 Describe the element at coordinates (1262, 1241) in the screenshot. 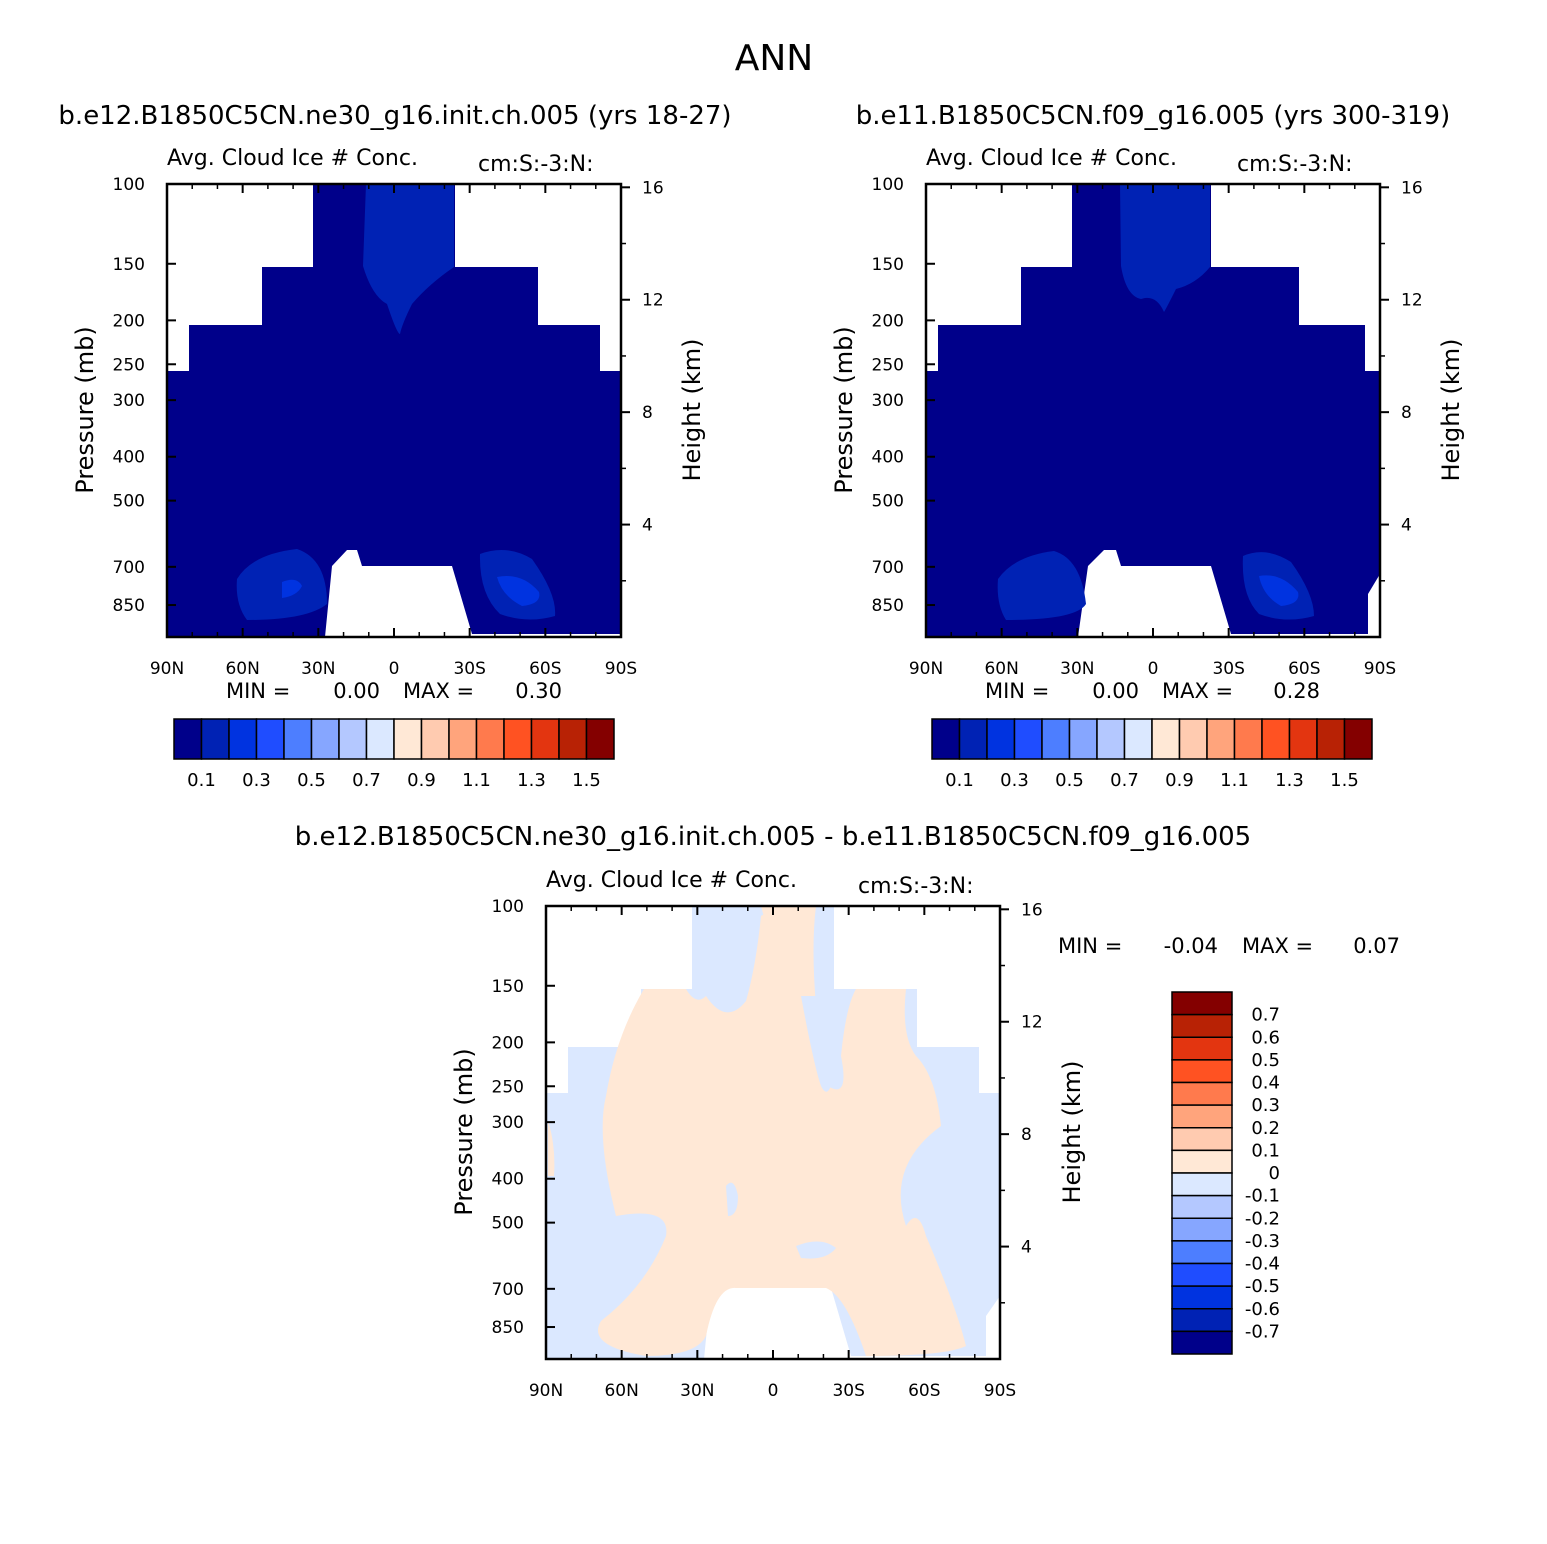

I see `colorbar-label: -0.3` at that location.